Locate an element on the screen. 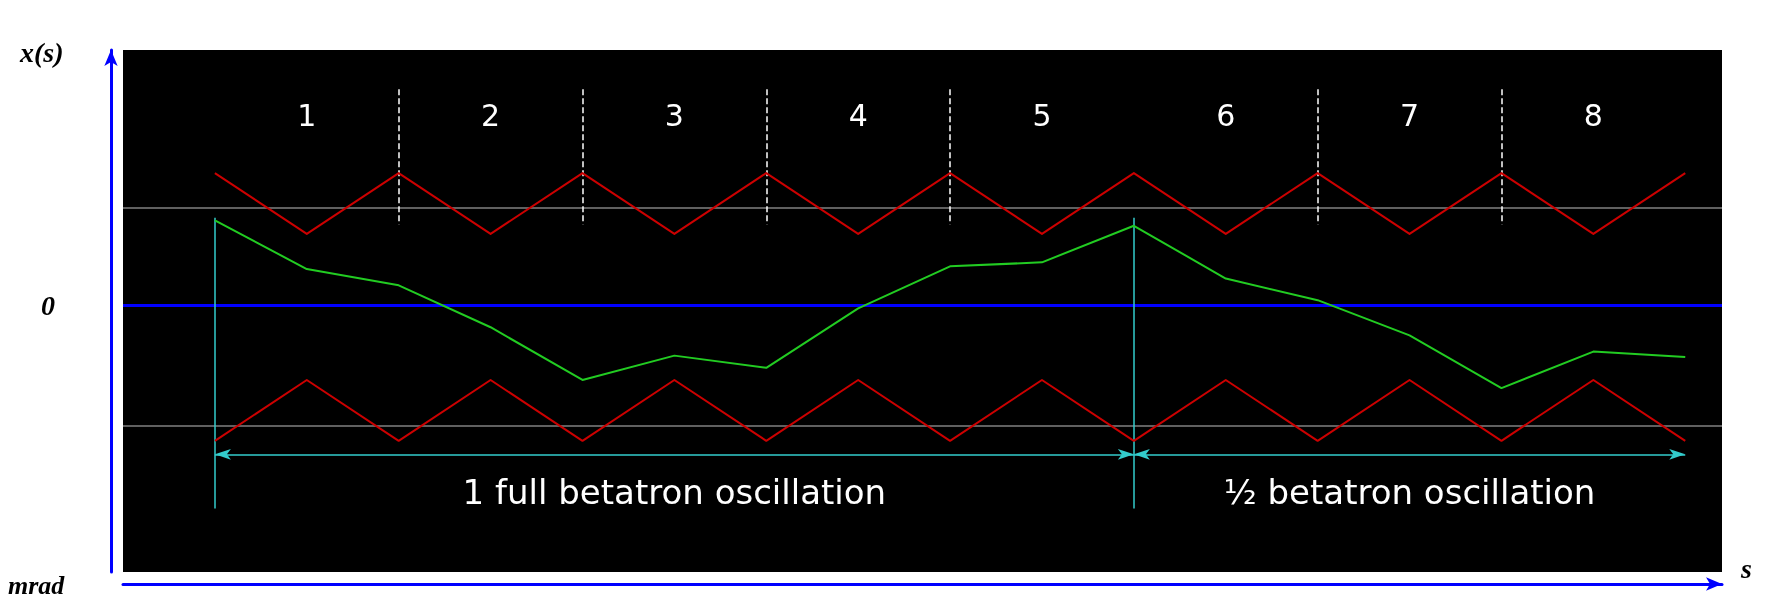  text: mrad is located at coordinates (37, 585).